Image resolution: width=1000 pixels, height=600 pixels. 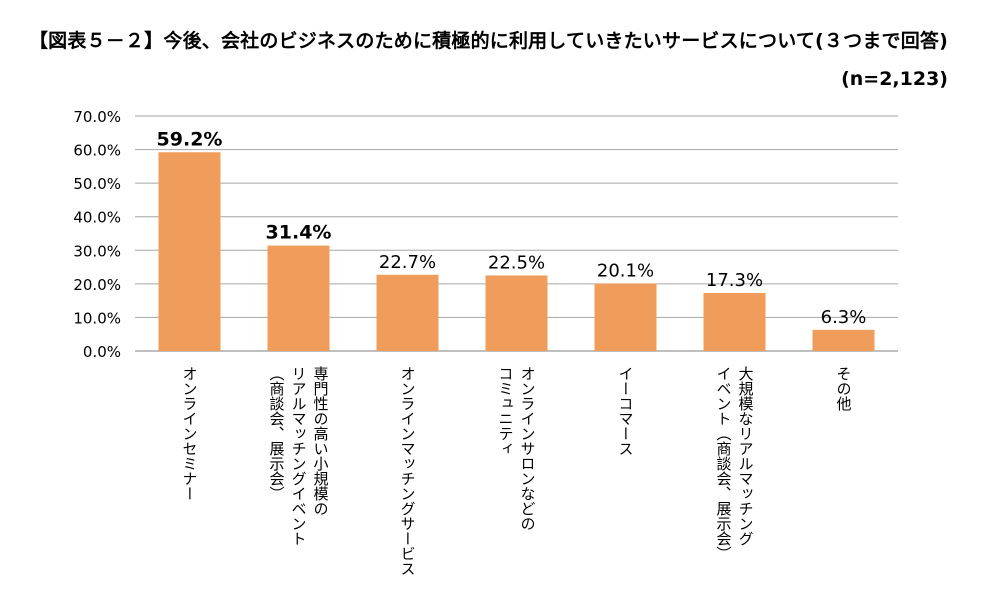 I want to click on x-tick-label: イーコマース, so click(x=626, y=411).